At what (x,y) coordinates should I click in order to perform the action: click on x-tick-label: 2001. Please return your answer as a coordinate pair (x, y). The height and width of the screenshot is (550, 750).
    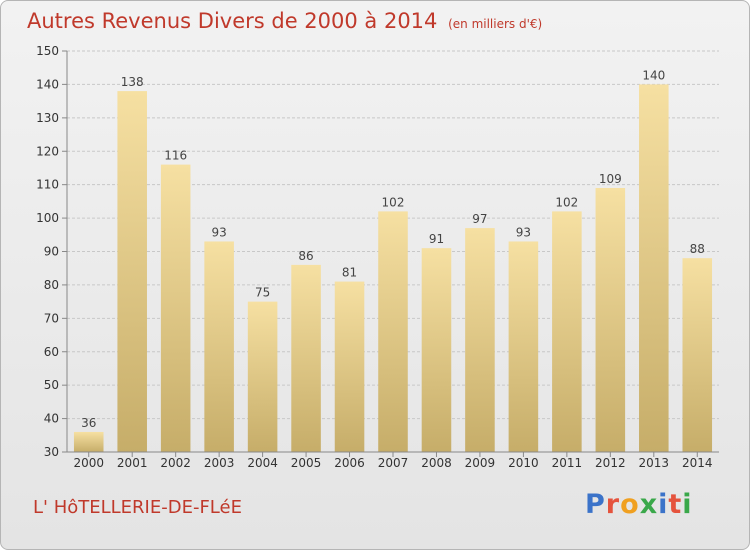
    Looking at the image, I should click on (132, 463).